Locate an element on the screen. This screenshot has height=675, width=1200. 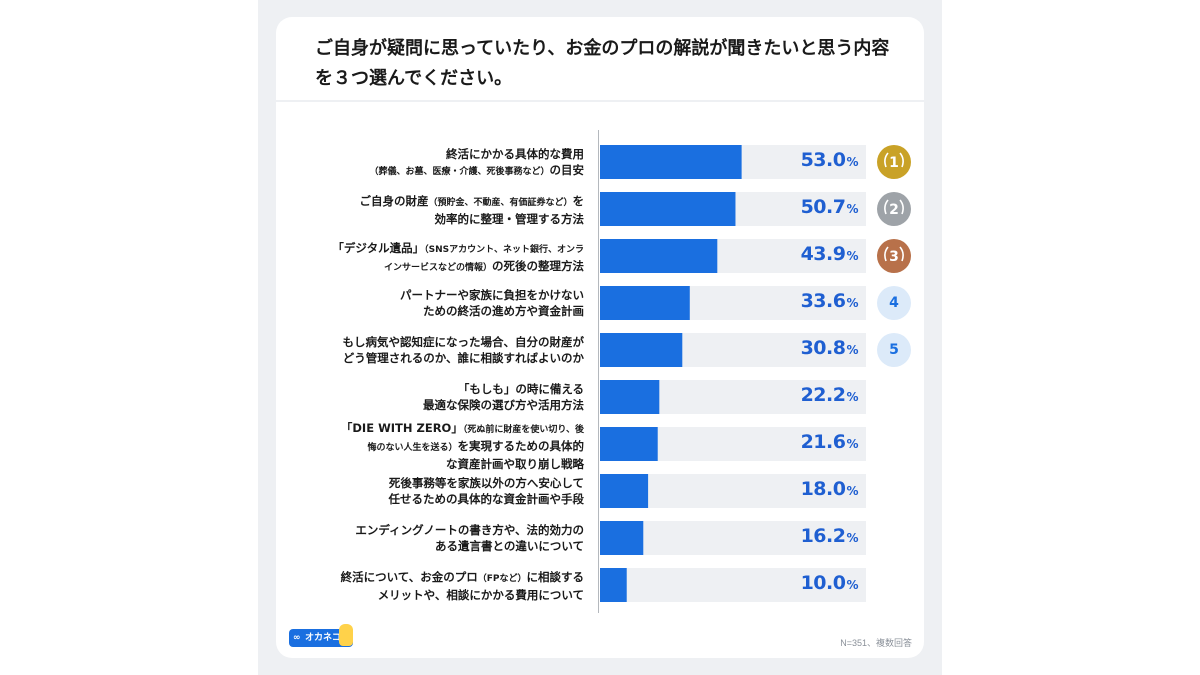
rank-number: 1 is located at coordinates (894, 163).